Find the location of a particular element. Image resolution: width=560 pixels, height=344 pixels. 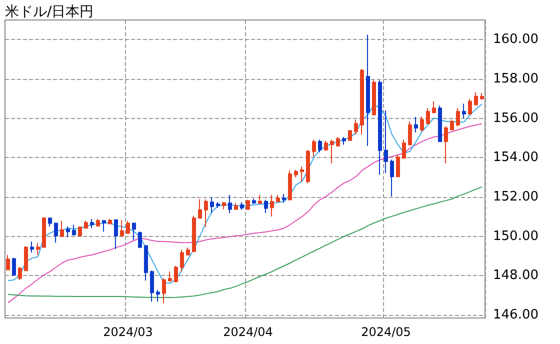

x-tick-label: 2024/03 is located at coordinates (128, 332).